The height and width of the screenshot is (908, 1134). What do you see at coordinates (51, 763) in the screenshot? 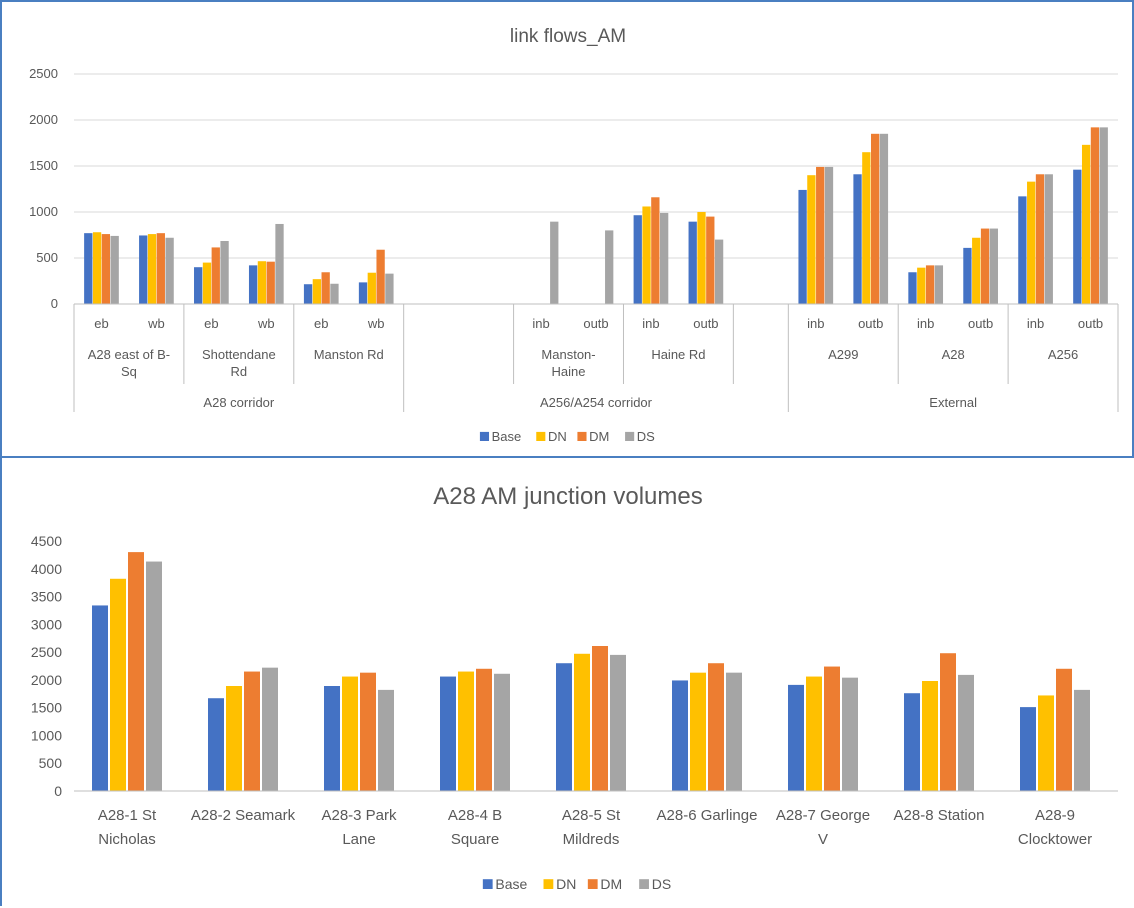
I see `y-tick-label: 500` at bounding box center [51, 763].